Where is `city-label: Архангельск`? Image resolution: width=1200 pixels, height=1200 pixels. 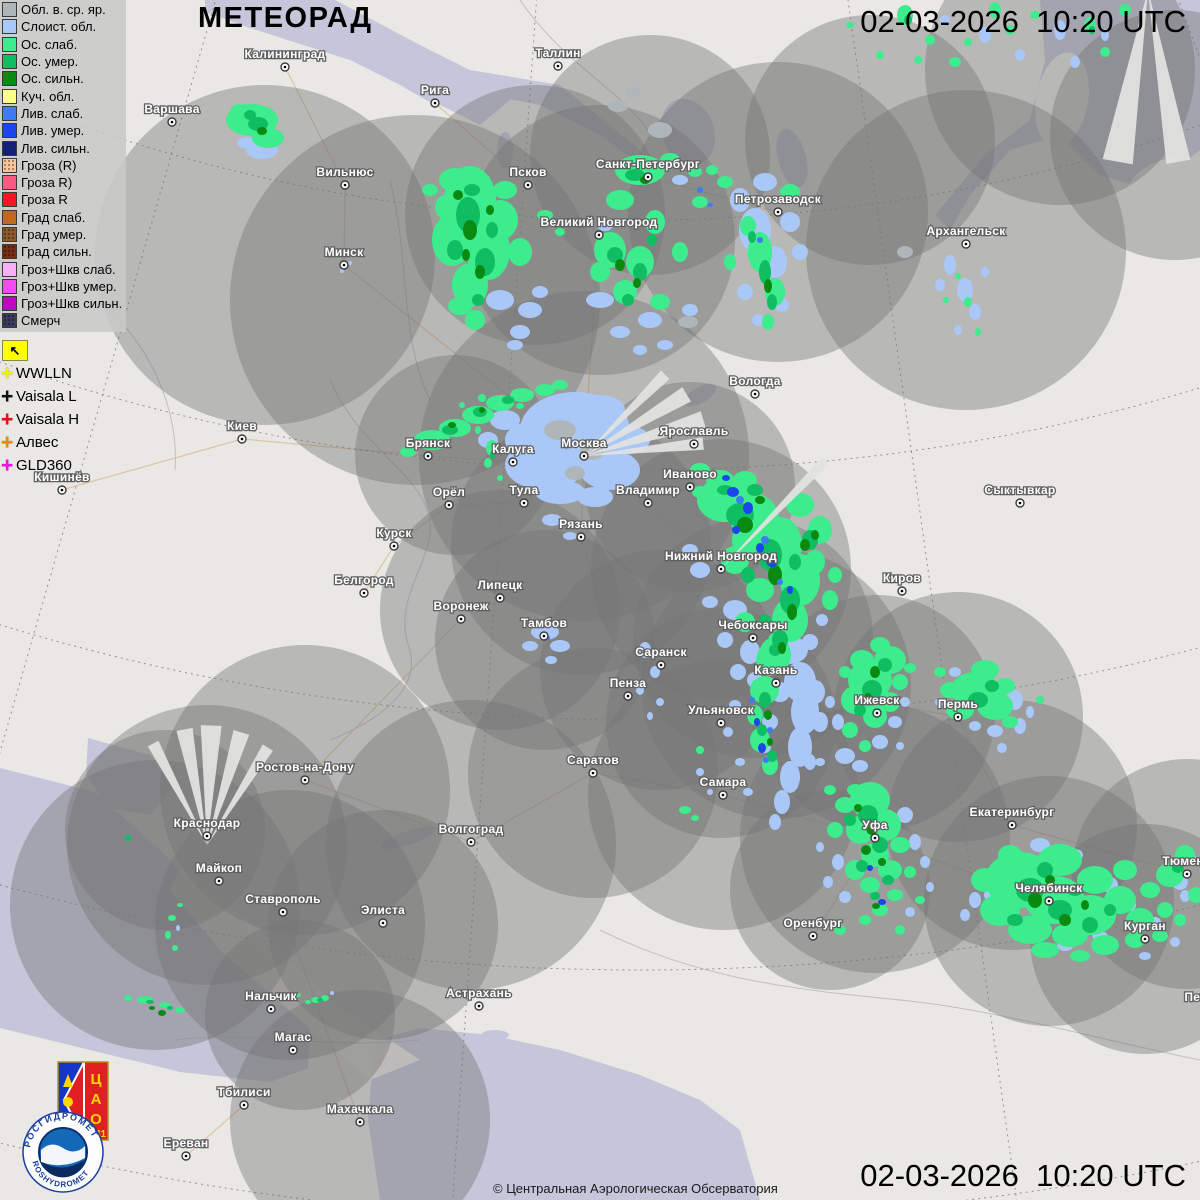
city-label: Архангельск is located at coordinates (966, 231).